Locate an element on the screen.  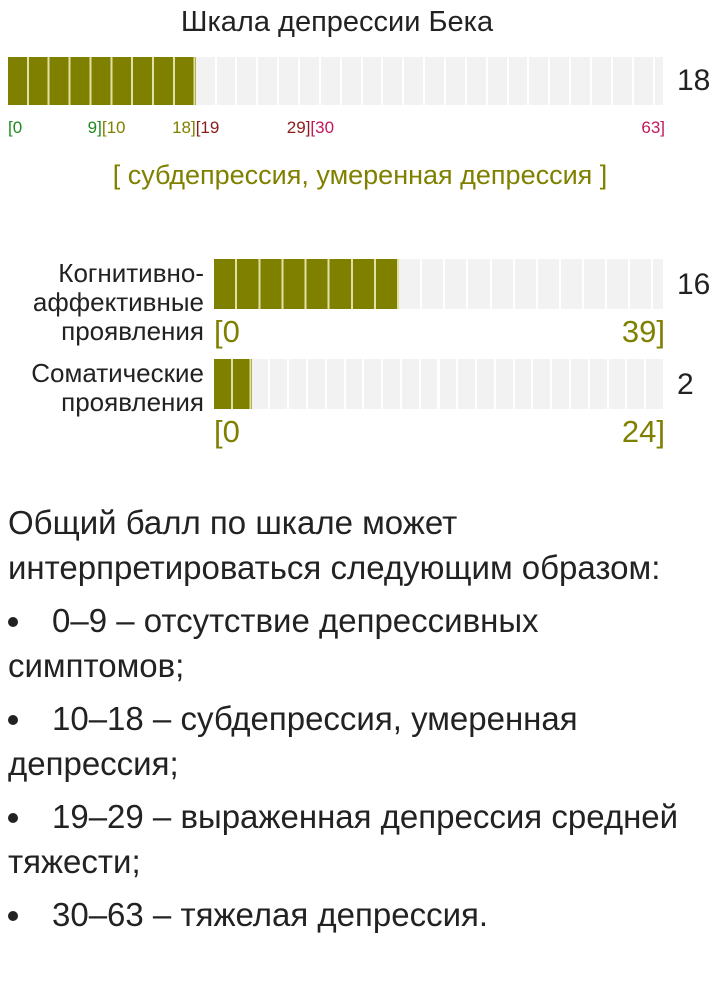
subscale-score: 2 is located at coordinates (685, 384).